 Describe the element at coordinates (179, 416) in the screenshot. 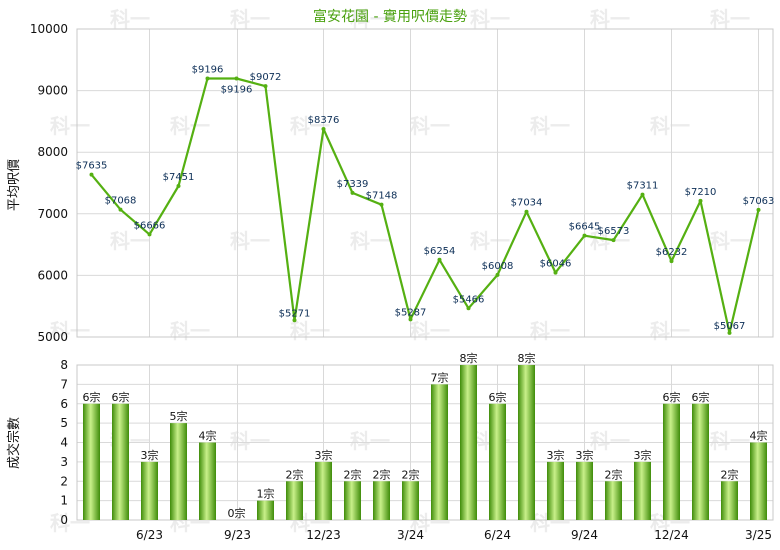

I see `bar-value-label: 5宗` at that location.